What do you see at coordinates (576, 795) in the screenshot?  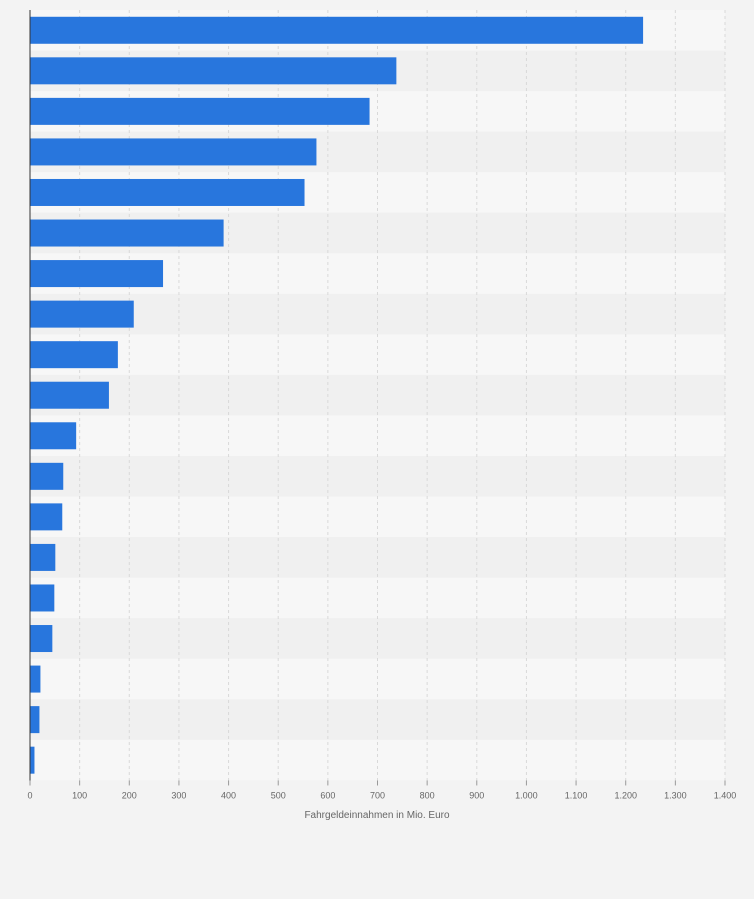 I see `x-tick-label: 1.100` at bounding box center [576, 795].